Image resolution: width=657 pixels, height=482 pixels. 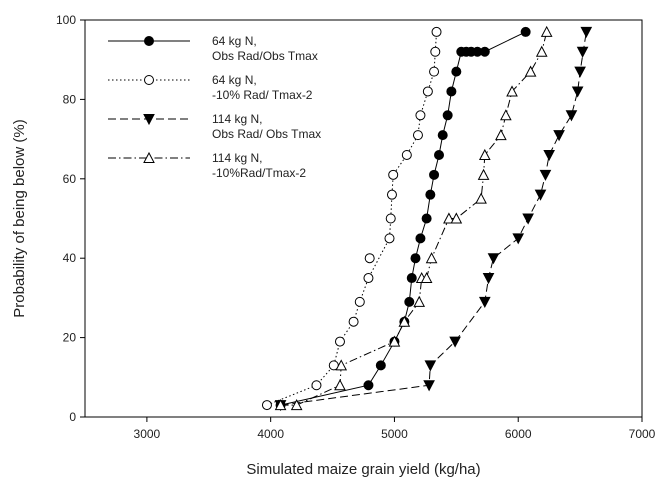 What do you see at coordinates (642, 434) in the screenshot?
I see `x-tick-label: 7000` at bounding box center [642, 434].